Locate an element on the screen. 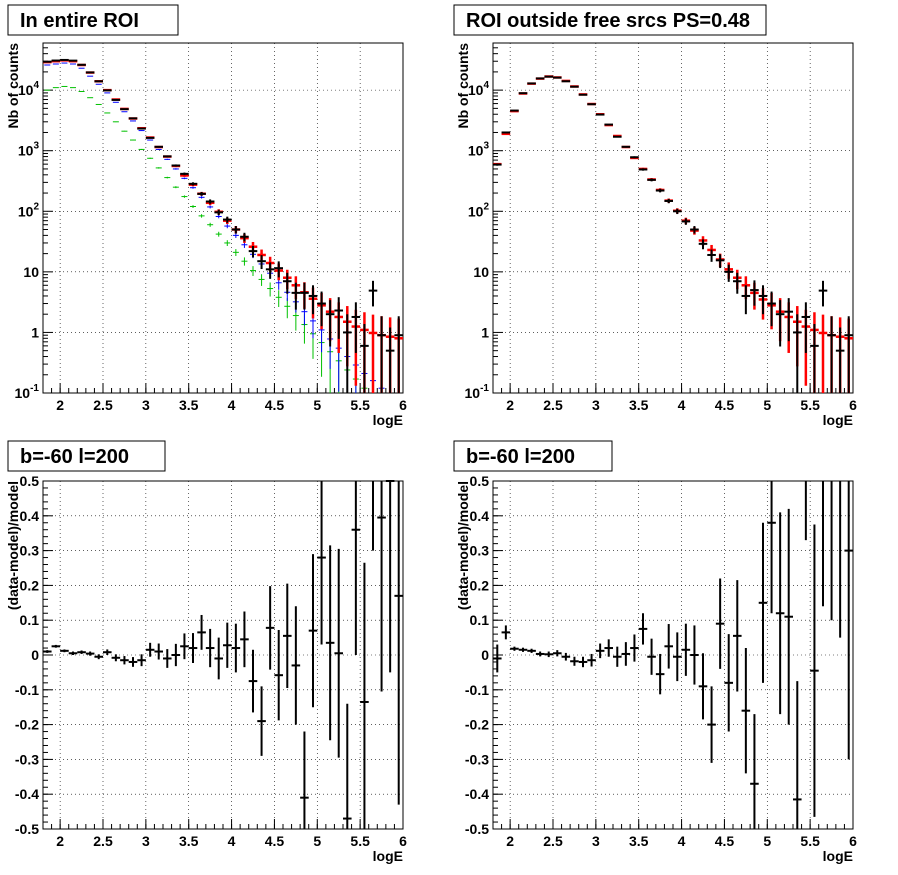 The width and height of the screenshot is (898, 875). panel-title: ROI outside free srcs PS=0.48 is located at coordinates (608, 21).